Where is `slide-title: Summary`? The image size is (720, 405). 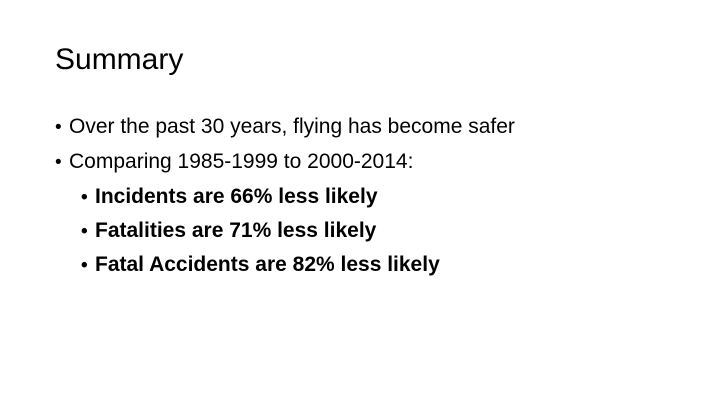 slide-title: Summary is located at coordinates (119, 59).